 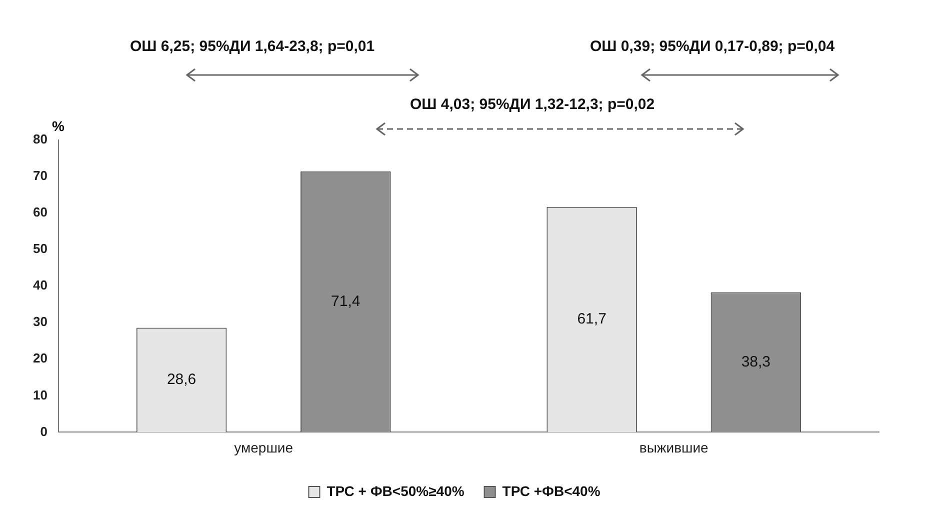 I want to click on y-tick-label: 50, so click(x=40, y=248).